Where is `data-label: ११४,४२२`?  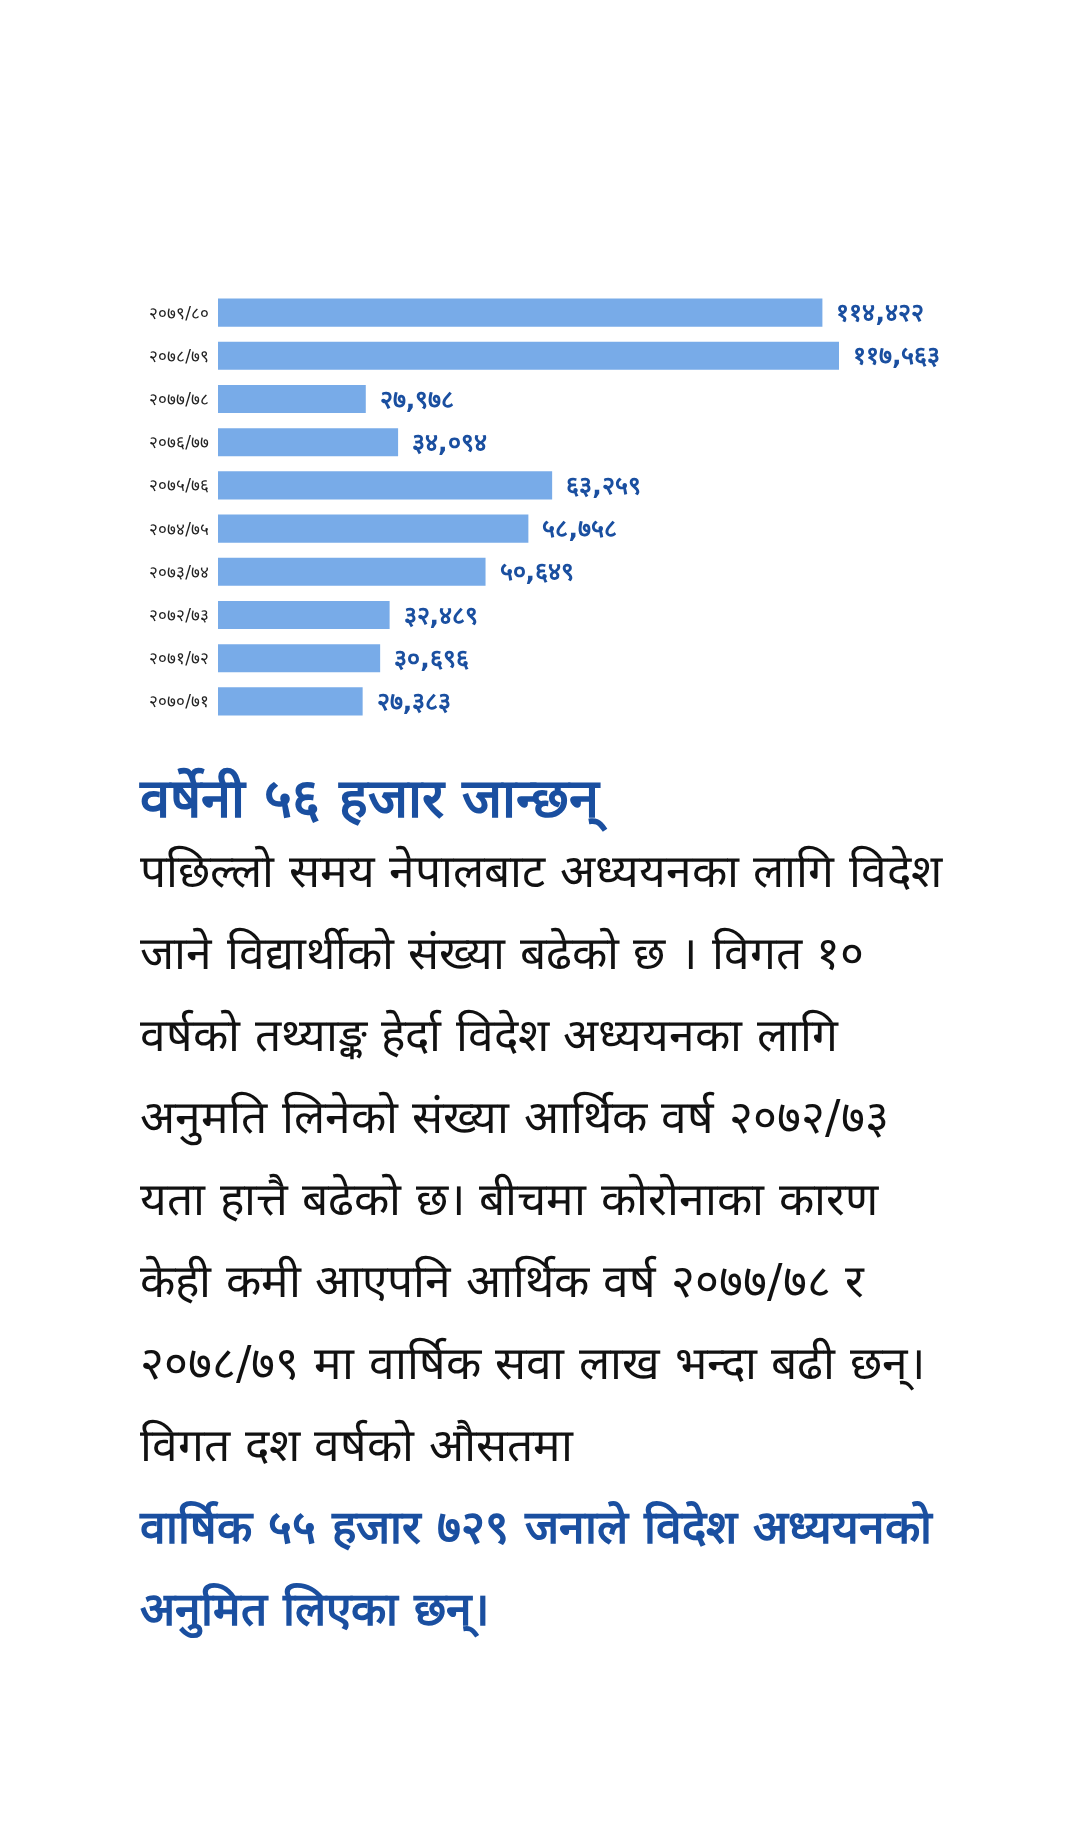
data-label: ११४,४२२ is located at coordinates (880, 313).